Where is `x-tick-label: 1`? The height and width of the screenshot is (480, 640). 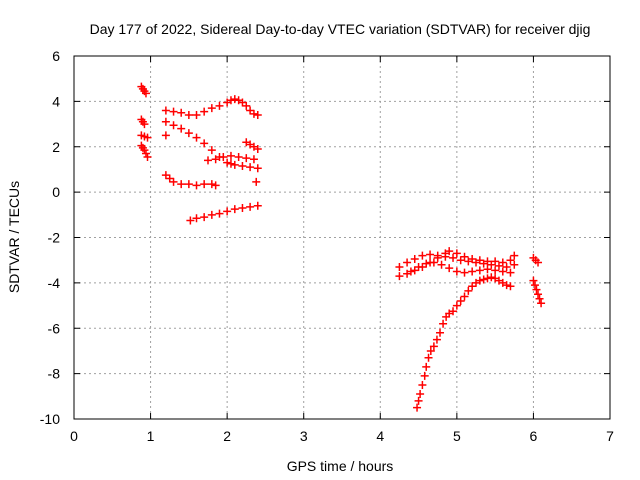 x-tick-label: 1 is located at coordinates (151, 436).